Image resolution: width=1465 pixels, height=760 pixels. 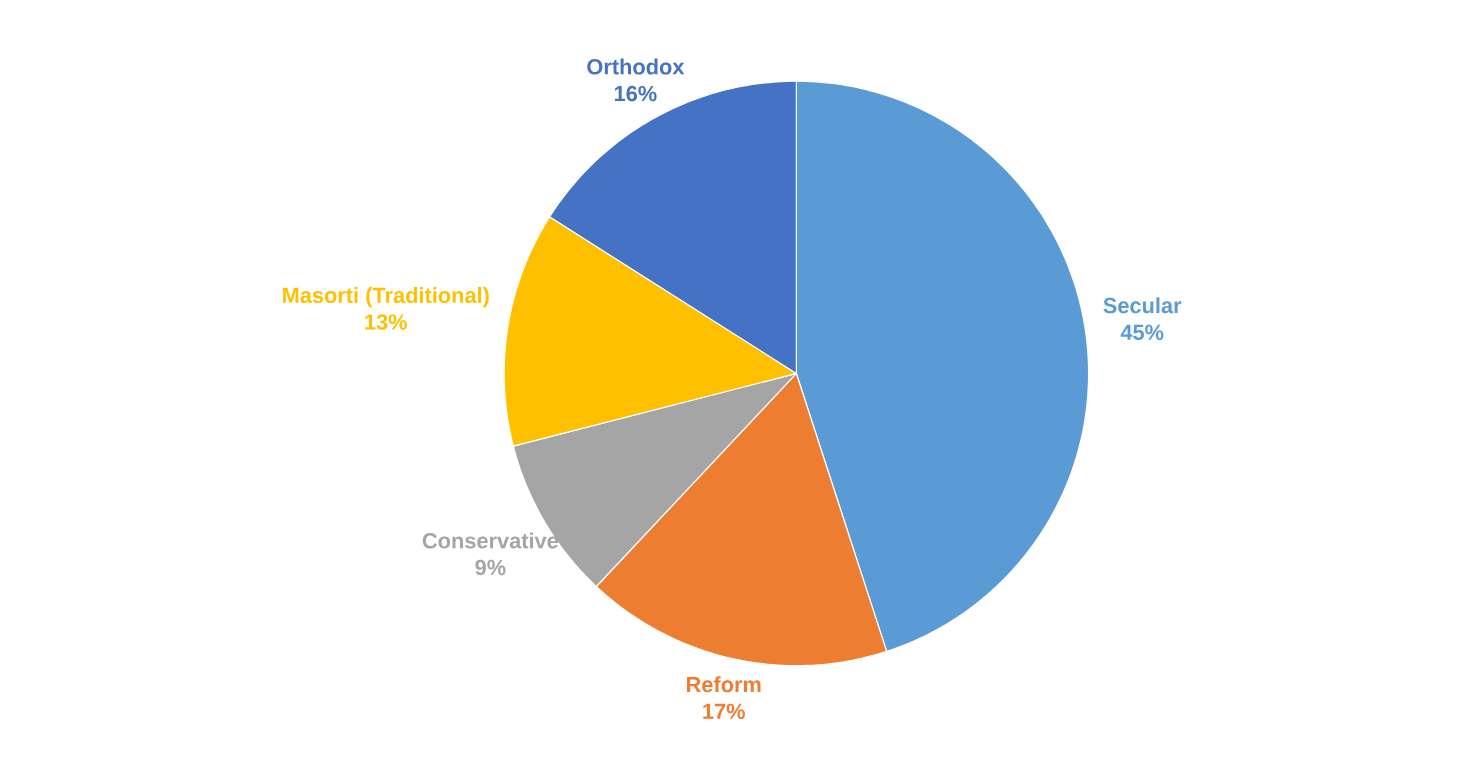 I want to click on slice-label: Secular, so click(x=1142, y=305).